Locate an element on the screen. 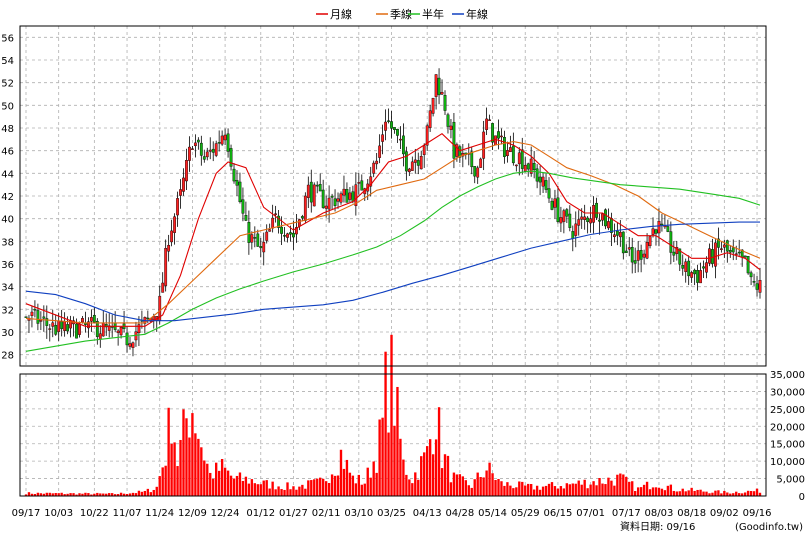 This screenshot has height=540, width=808. date-tick-label: 11/07 is located at coordinates (127, 513).